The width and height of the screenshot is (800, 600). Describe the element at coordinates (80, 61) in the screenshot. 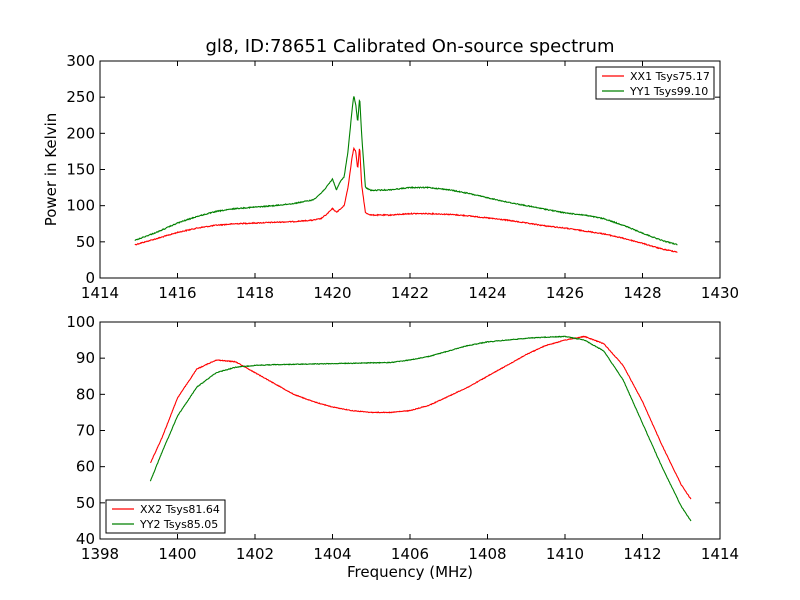

I see `y-tick-label: 300` at that location.